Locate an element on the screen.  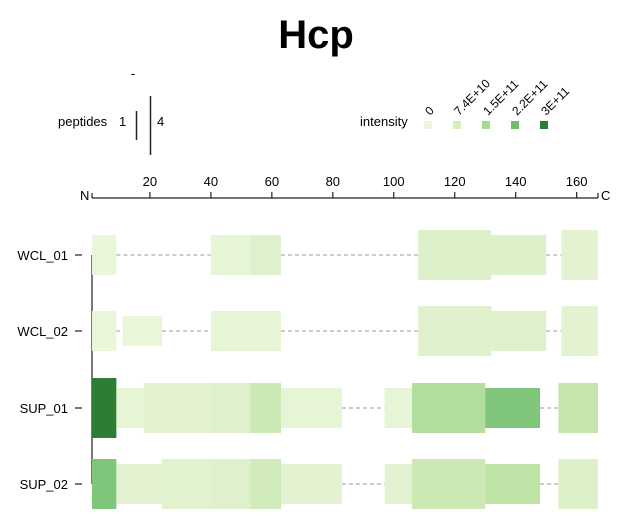
sample-label: WCL_02 is located at coordinates (42, 331).